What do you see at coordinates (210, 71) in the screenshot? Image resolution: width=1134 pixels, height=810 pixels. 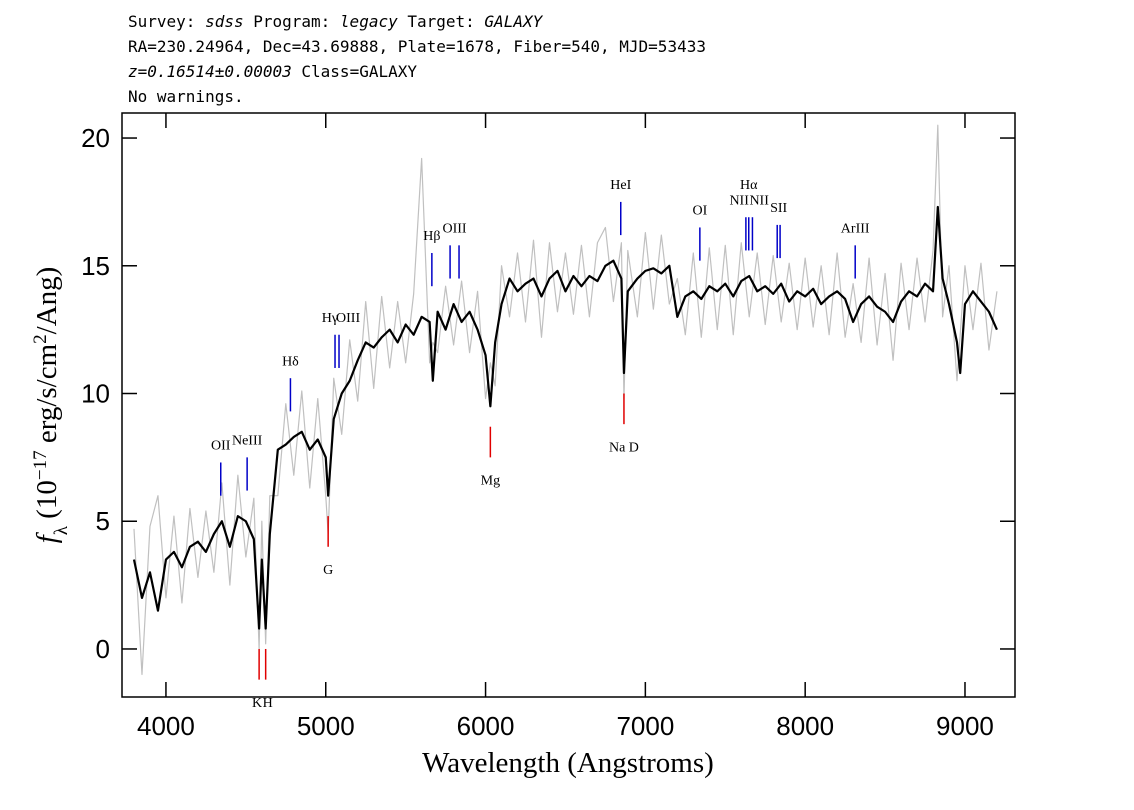 I see `header-text: z=0.16514±0.00003` at bounding box center [210, 71].